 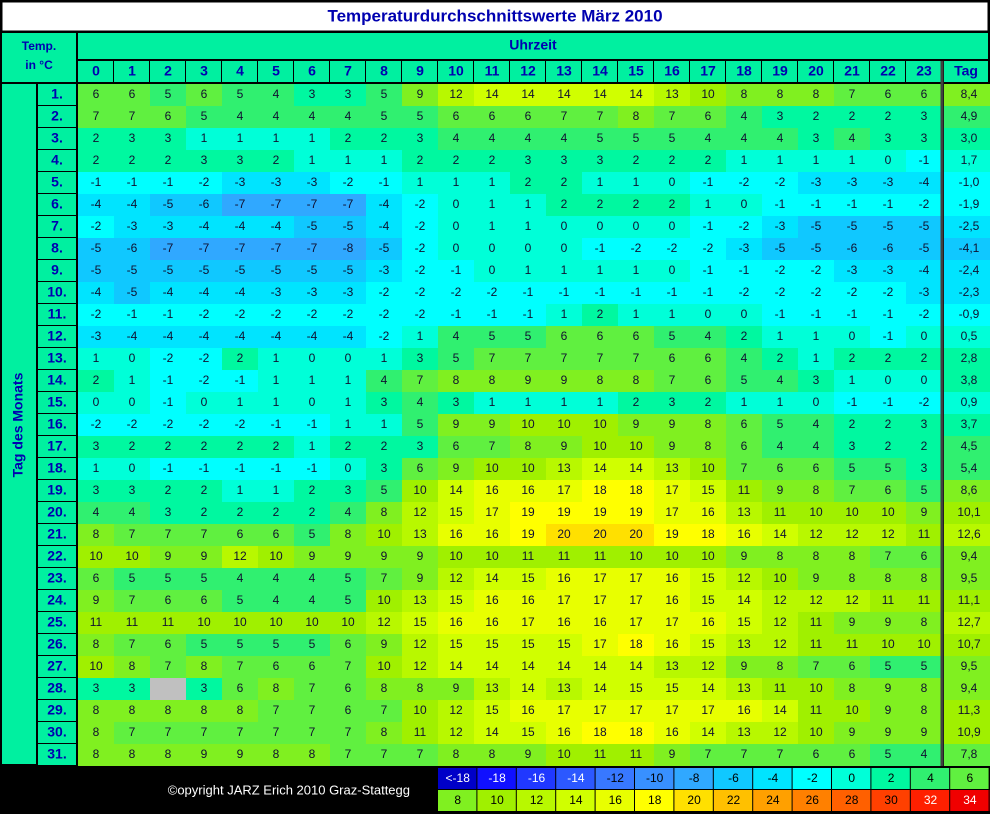 I want to click on mean-label: 5,4, so click(x=969, y=468).